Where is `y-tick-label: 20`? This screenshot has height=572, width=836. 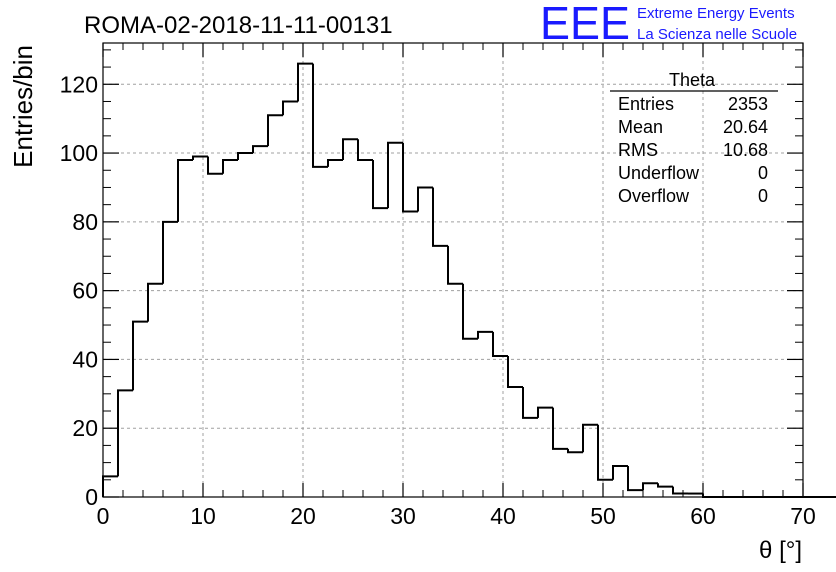 y-tick-label: 20 is located at coordinates (85, 428).